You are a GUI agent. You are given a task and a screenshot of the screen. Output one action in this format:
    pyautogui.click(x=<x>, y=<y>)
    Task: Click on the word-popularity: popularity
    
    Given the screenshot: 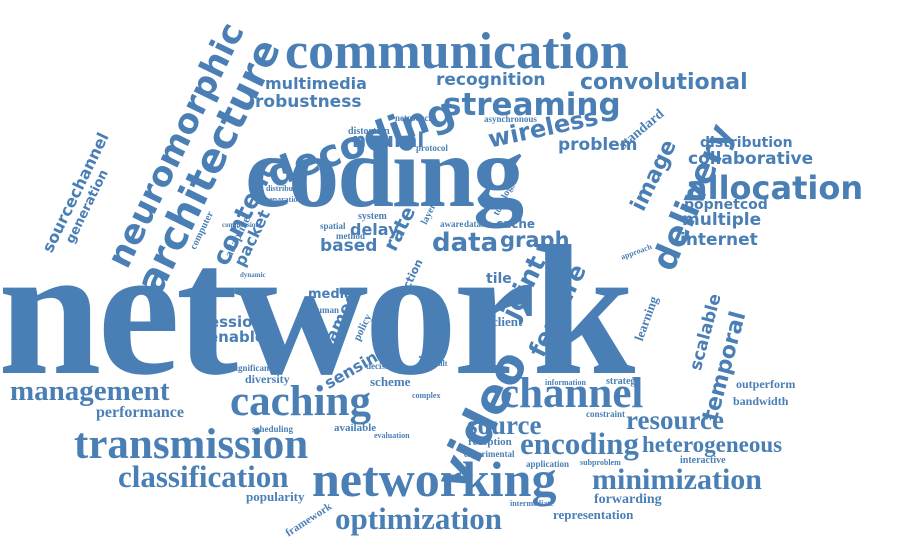 What is the action you would take?
    pyautogui.click(x=275, y=496)
    